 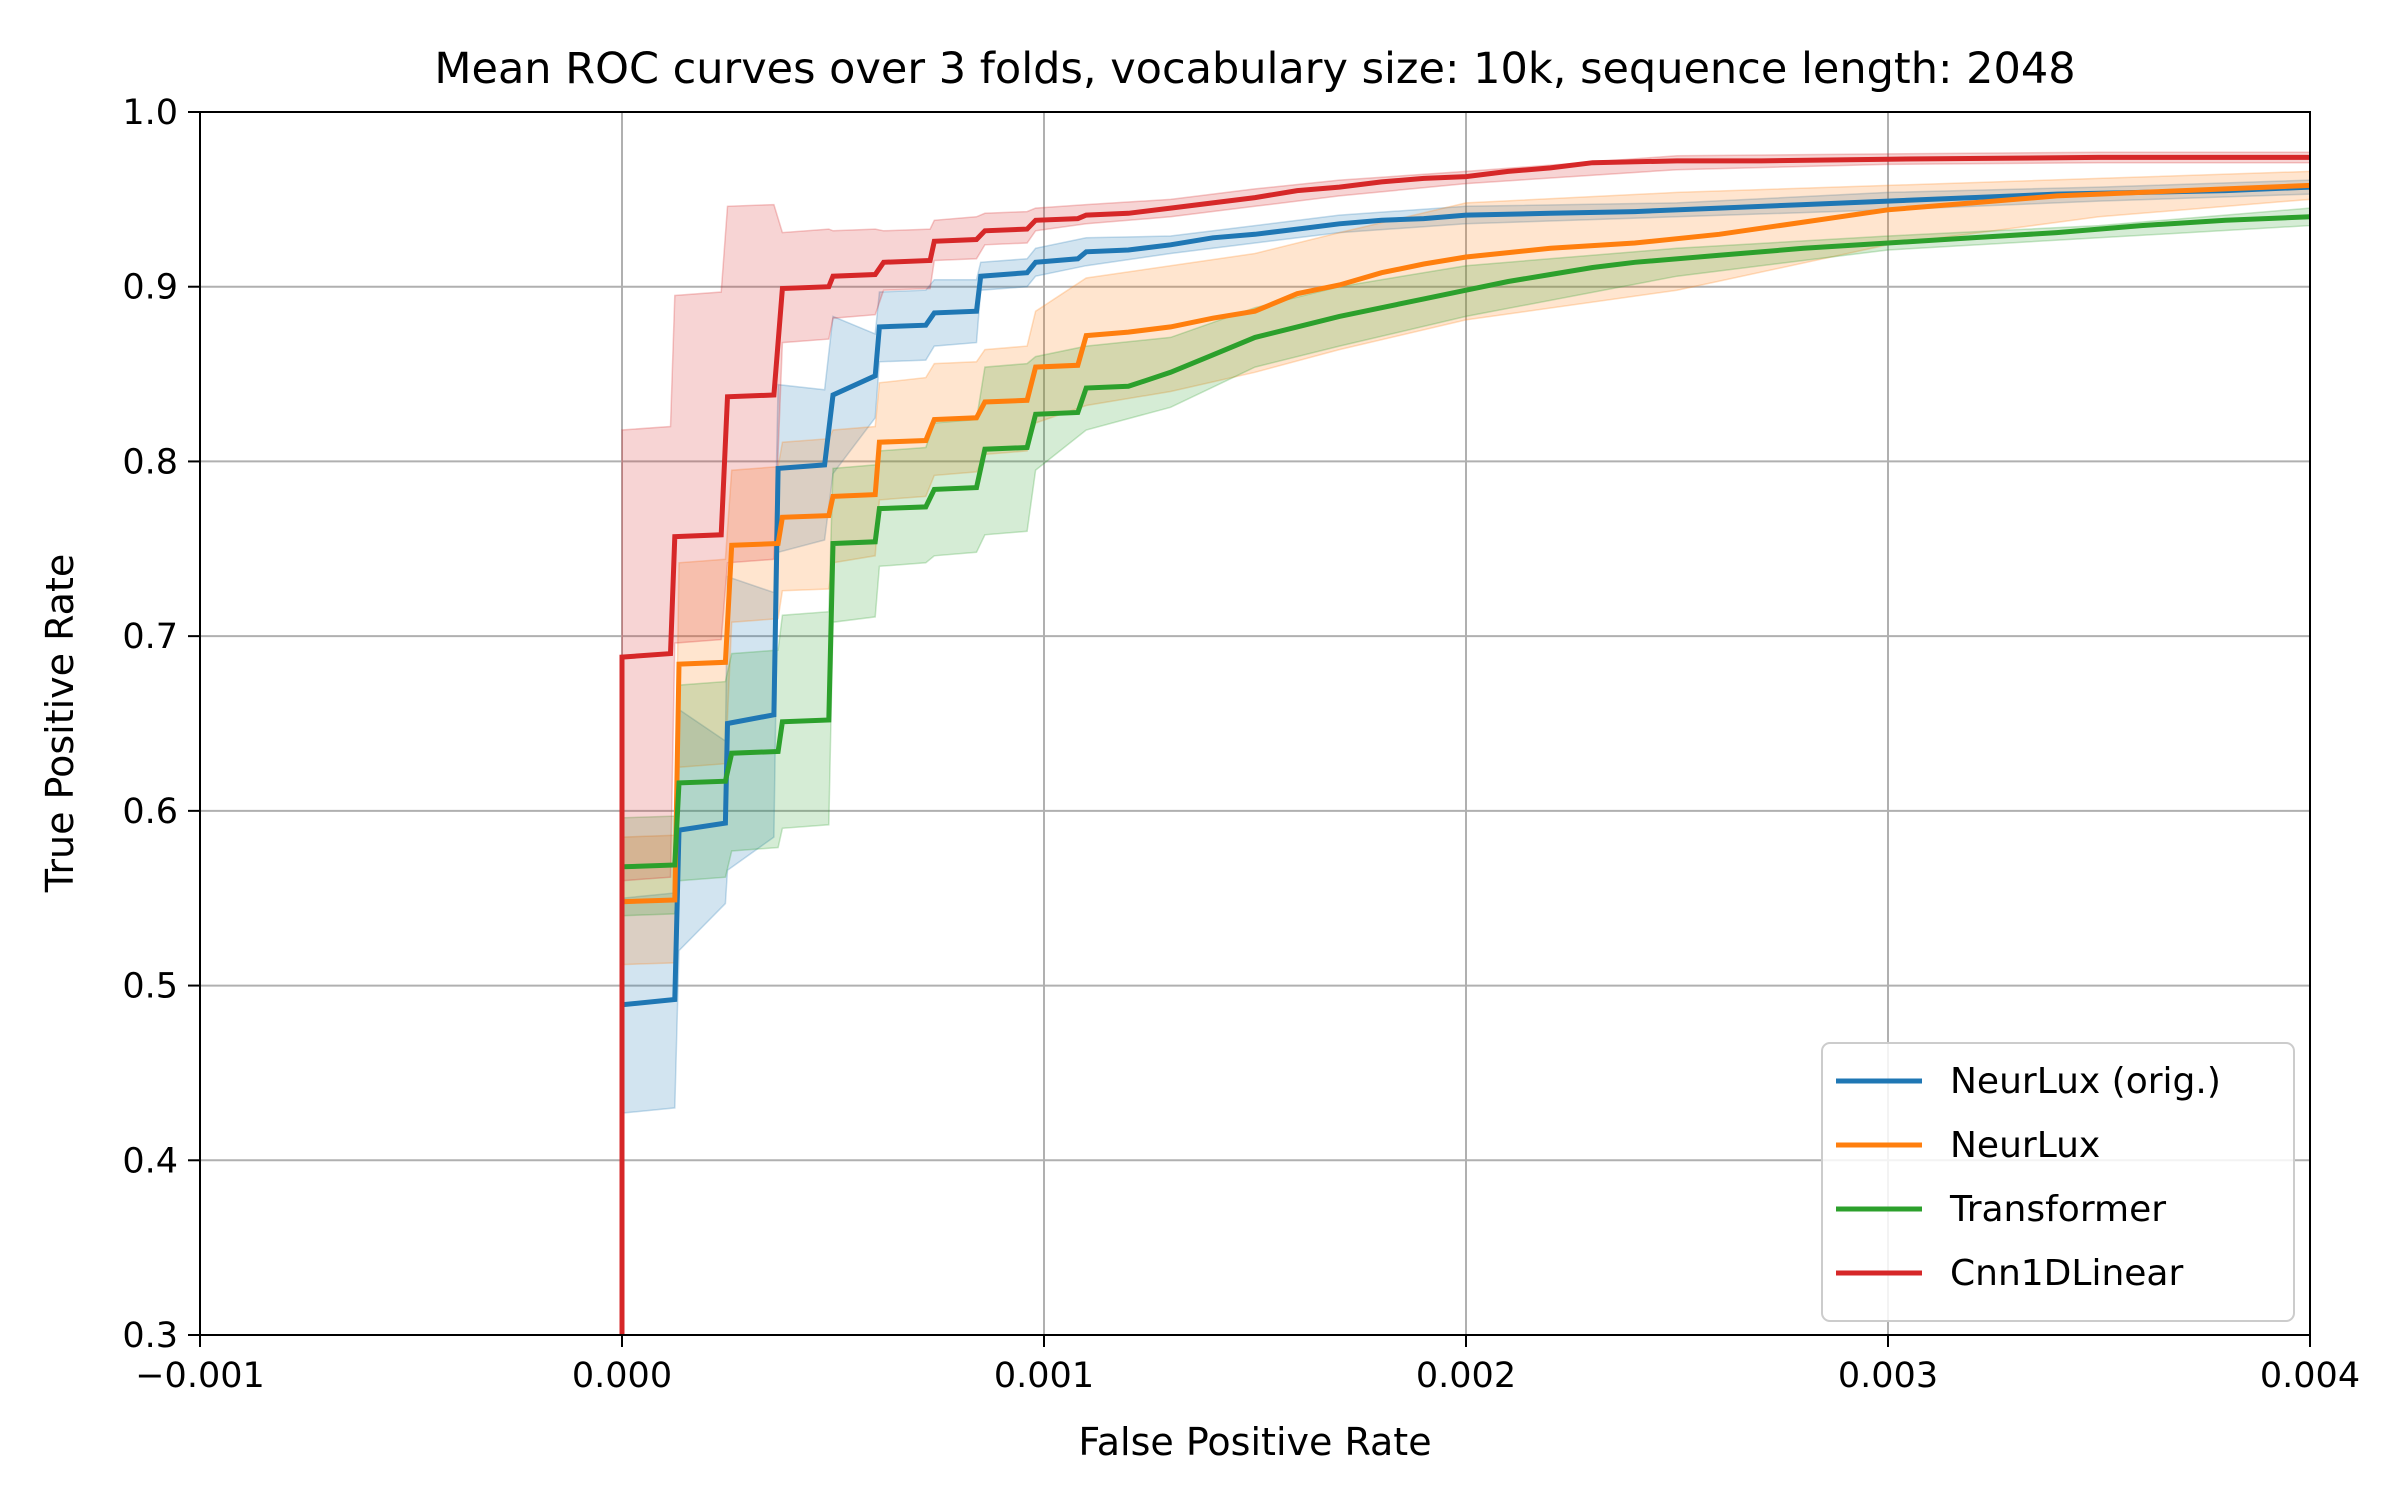 What do you see at coordinates (2310, 1376) in the screenshot?
I see `x-tick-label-5: 0.004` at bounding box center [2310, 1376].